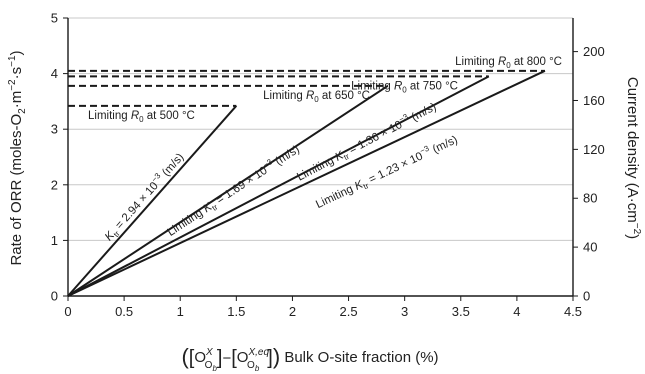  I want to click on limit-label-pre-0: Limiting, so click(476, 62).